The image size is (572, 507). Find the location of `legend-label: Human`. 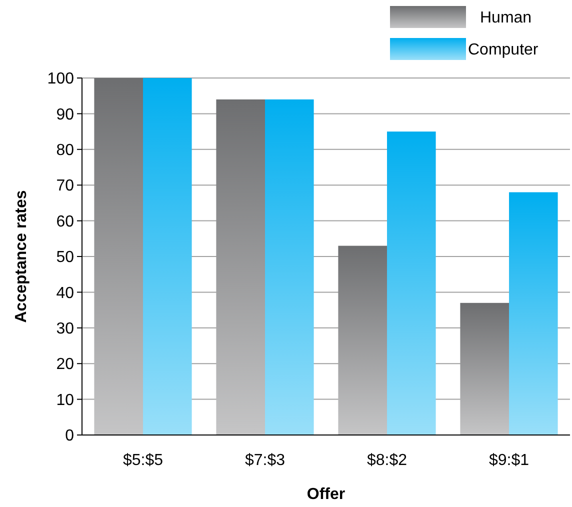

legend-label: Human is located at coordinates (506, 18).